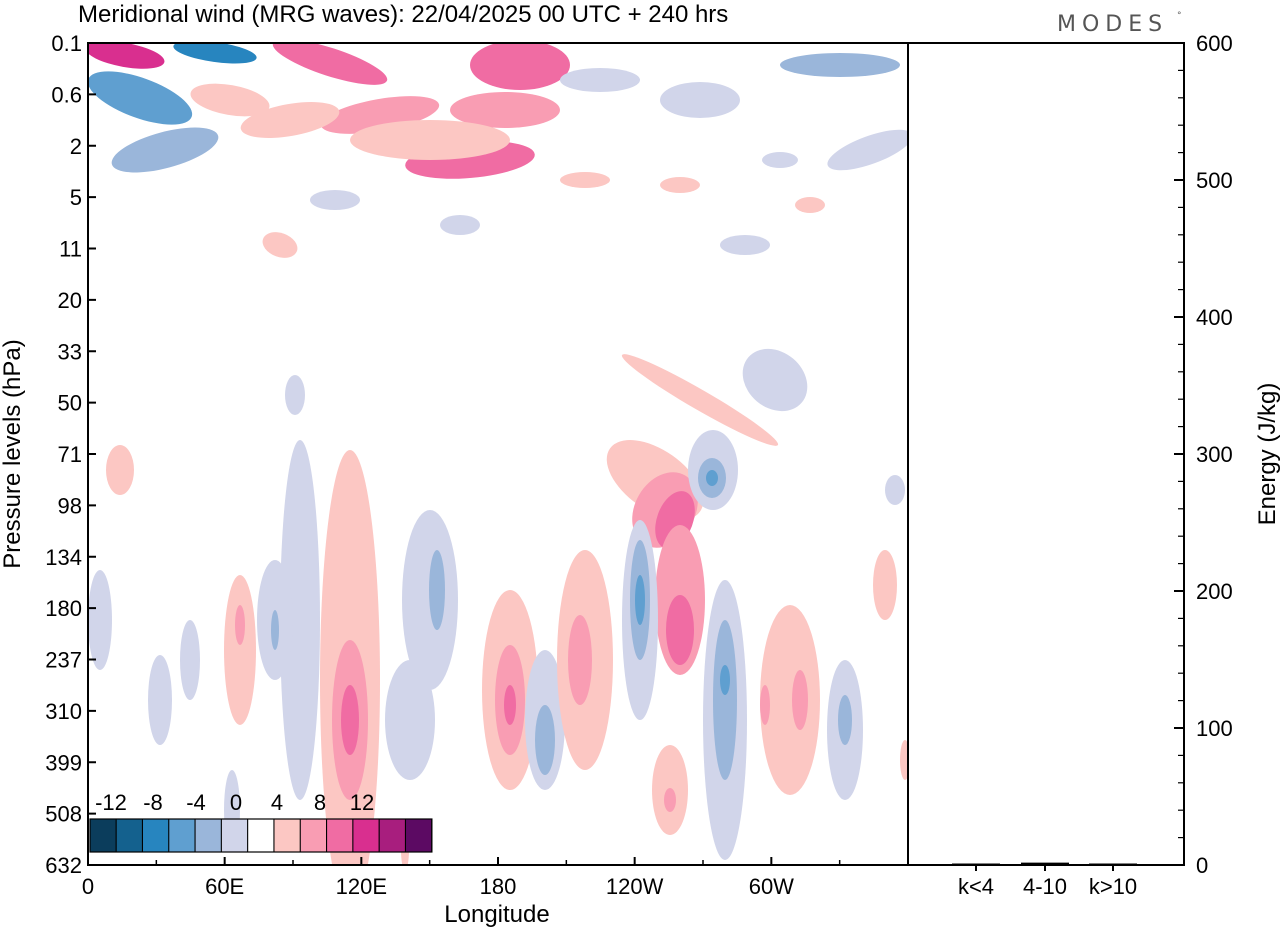 The height and width of the screenshot is (930, 1280). What do you see at coordinates (66, 43) in the screenshot?
I see `y-tick-label: 0.1` at bounding box center [66, 43].